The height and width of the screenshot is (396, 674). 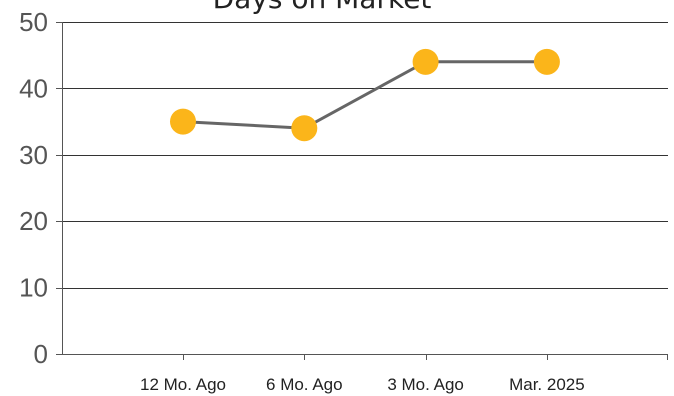 What do you see at coordinates (304, 374) in the screenshot?
I see `x-tick-1: 6 Mo. Ago` at bounding box center [304, 374].